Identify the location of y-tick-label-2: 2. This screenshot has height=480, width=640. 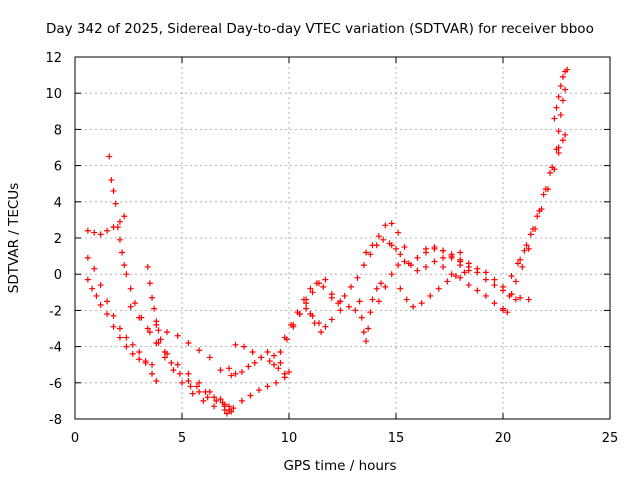
(58, 239).